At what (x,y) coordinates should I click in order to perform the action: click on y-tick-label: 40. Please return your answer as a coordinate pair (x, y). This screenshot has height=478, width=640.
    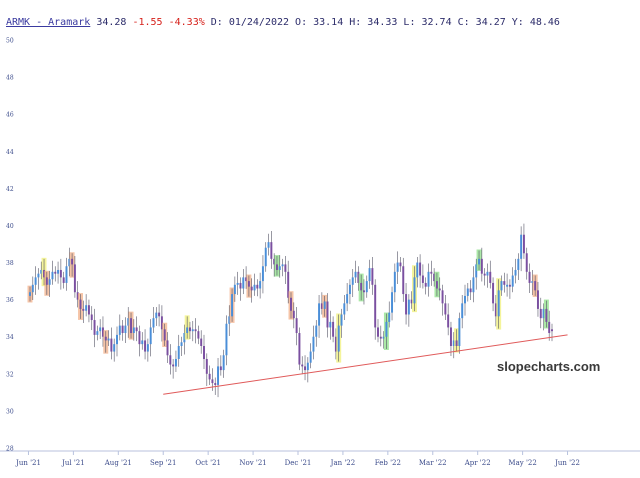
    Looking at the image, I should click on (10, 226).